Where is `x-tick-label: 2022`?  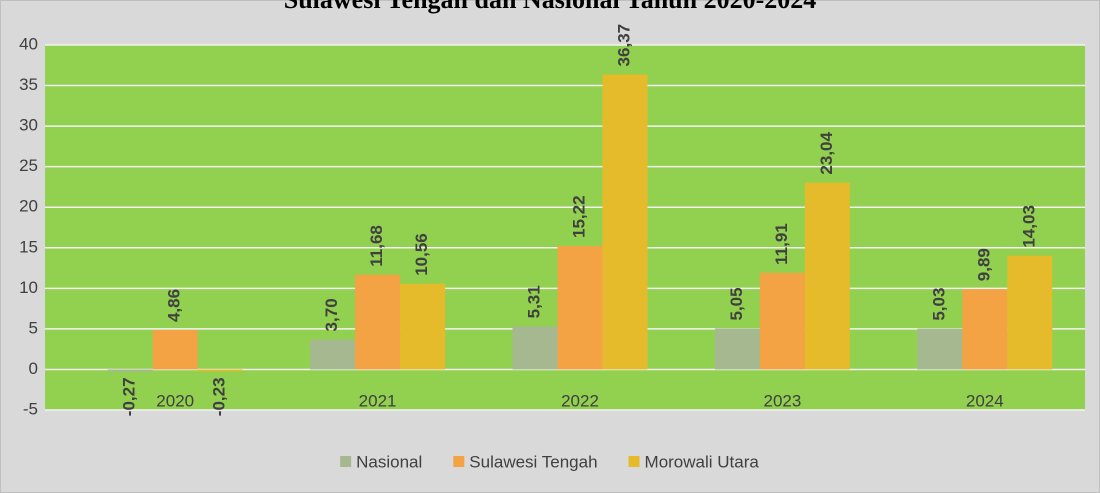
x-tick-label: 2022 is located at coordinates (580, 400).